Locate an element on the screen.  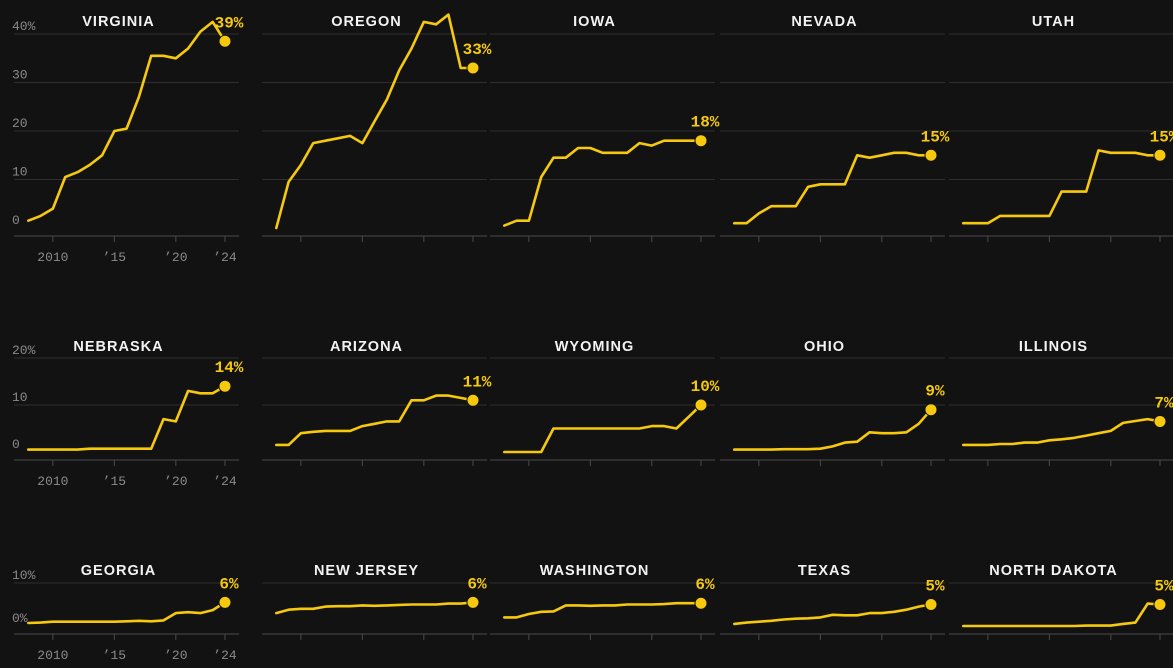
panel-title: NEBRASKA is located at coordinates (118, 347).